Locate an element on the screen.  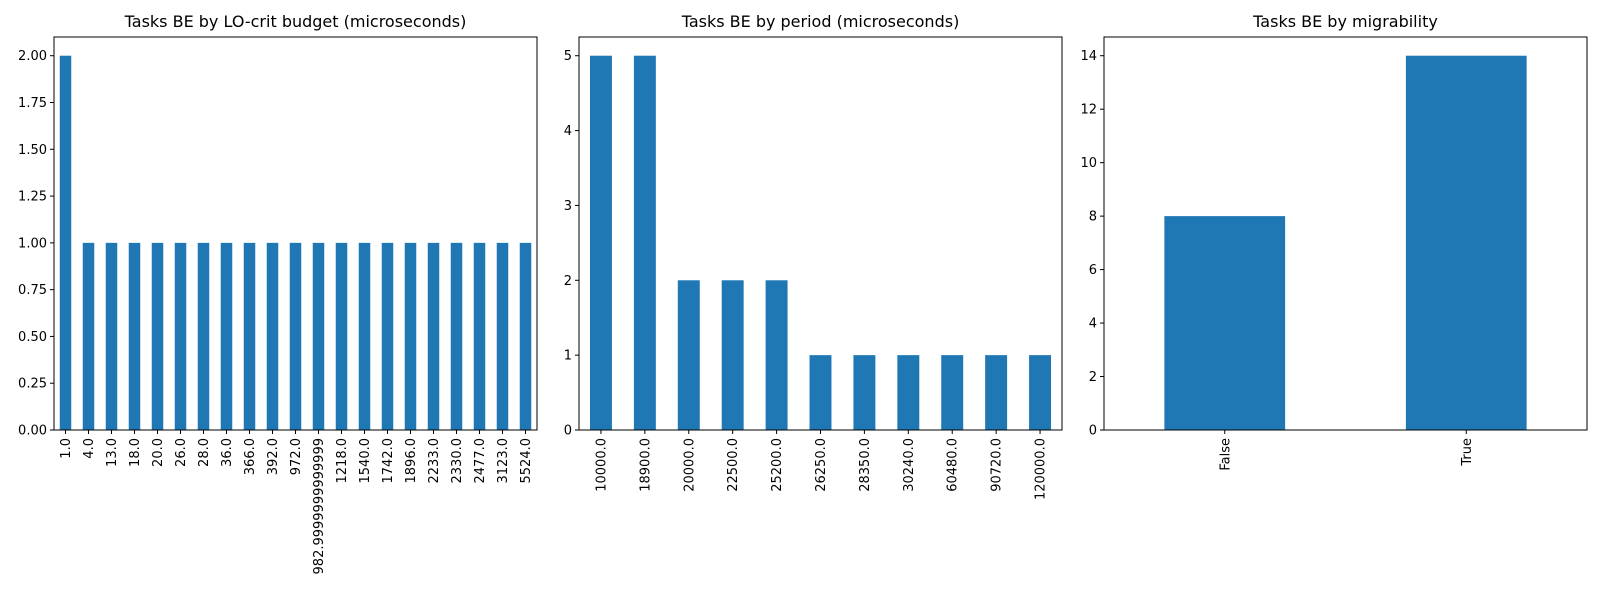
y-tick-label: 1.25 is located at coordinates (32, 197).